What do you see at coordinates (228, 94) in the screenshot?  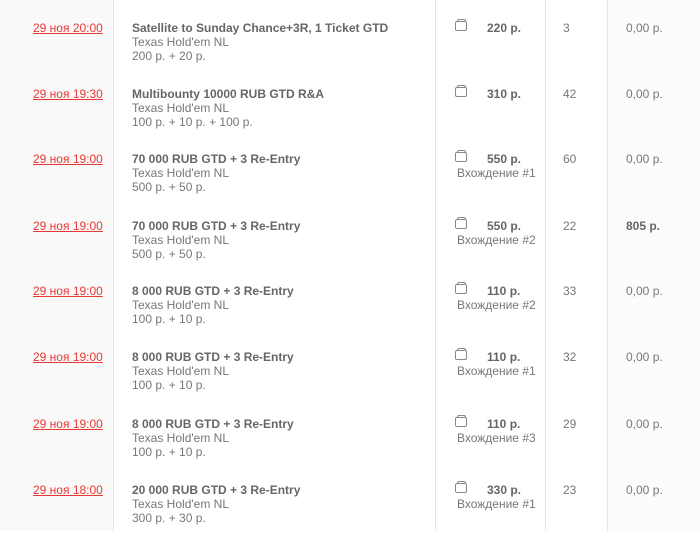 I see `tournament-name: Multibounty 10000 RUB GTD R&A` at bounding box center [228, 94].